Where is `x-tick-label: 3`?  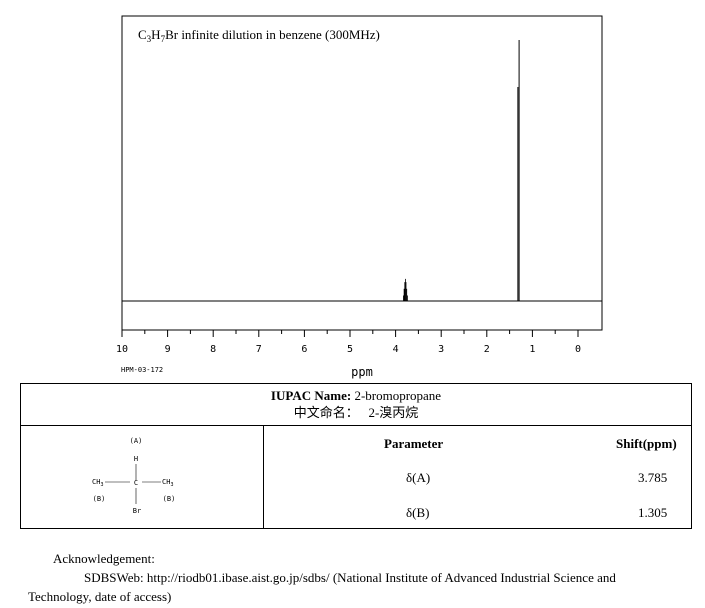
x-tick-label: 3 is located at coordinates (441, 349).